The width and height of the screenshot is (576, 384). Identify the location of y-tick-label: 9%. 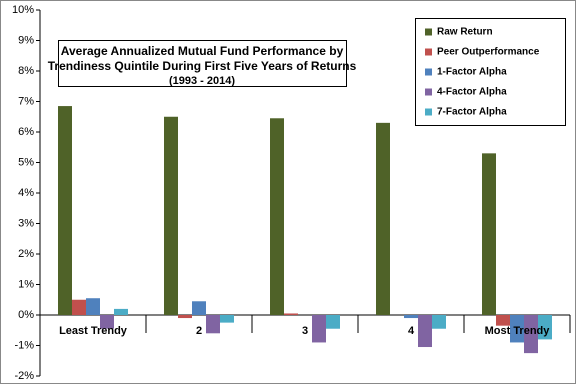
(26, 40).